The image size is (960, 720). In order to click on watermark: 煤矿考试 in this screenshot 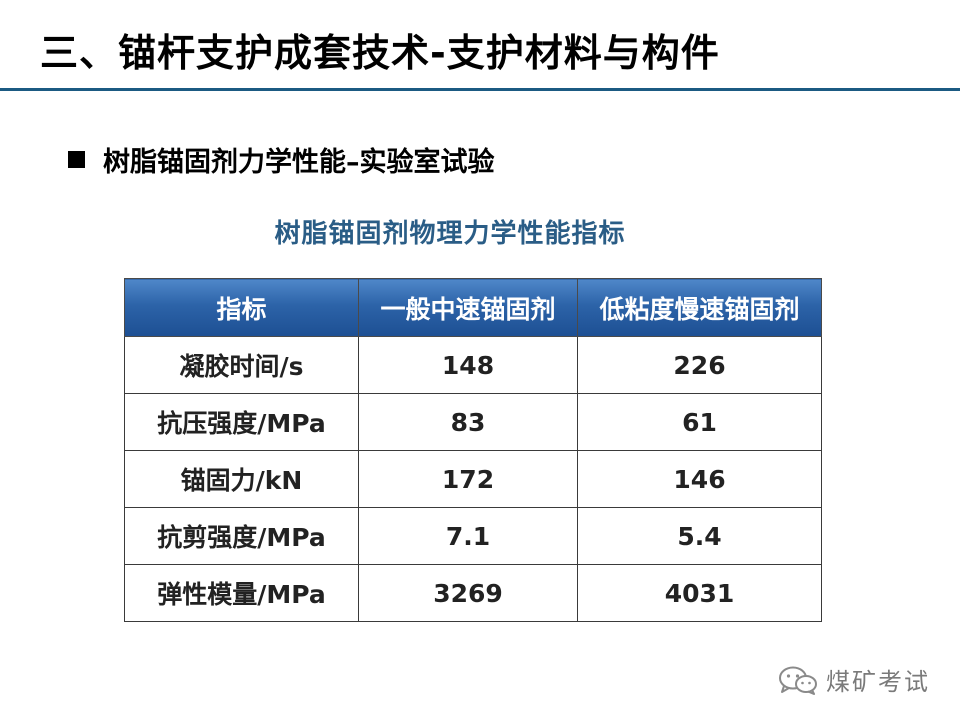, I will do `click(854, 679)`.